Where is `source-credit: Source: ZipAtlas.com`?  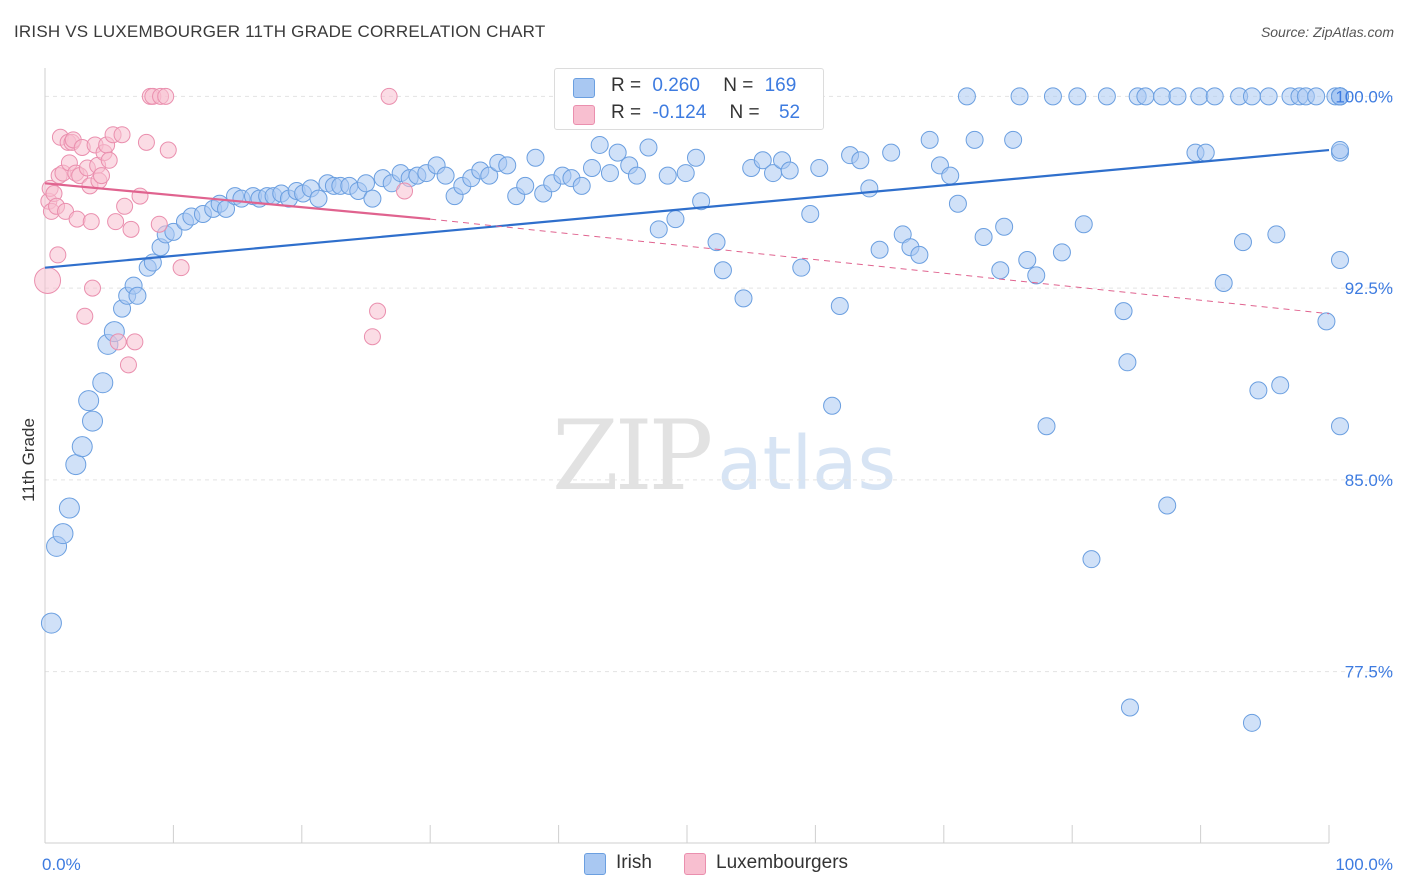 source-credit: Source: ZipAtlas.com is located at coordinates (1327, 32).